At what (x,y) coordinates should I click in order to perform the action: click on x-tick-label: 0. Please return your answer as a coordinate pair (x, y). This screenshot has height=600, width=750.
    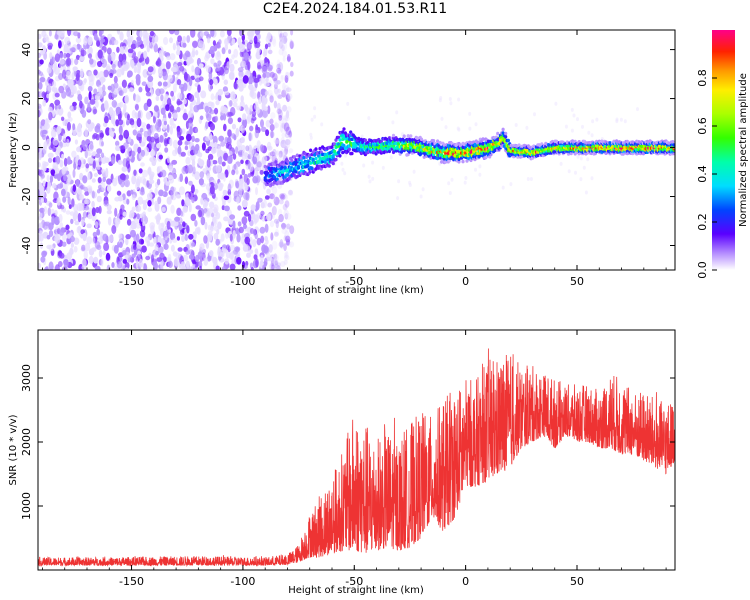
    Looking at the image, I should click on (465, 581).